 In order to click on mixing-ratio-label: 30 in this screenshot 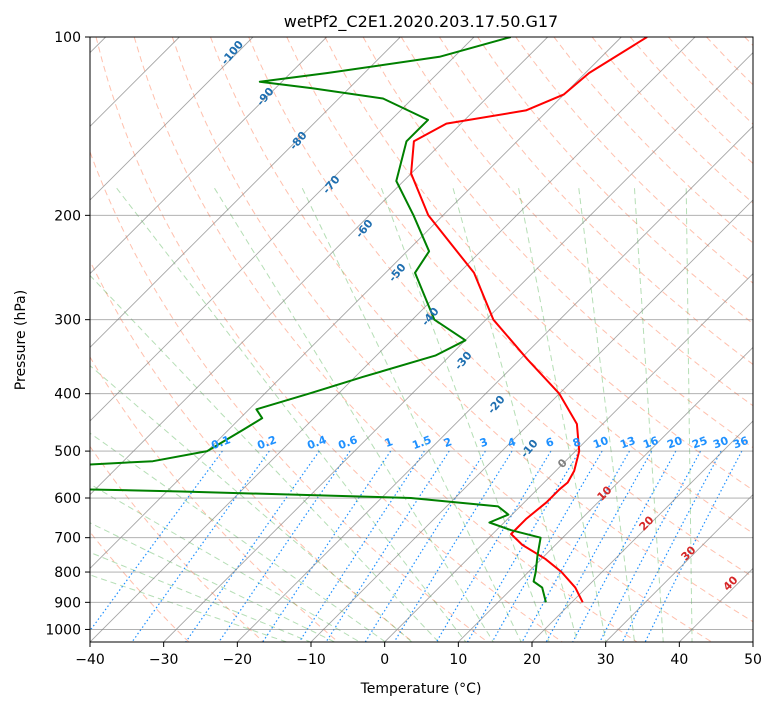, I will do `click(720, 443)`.